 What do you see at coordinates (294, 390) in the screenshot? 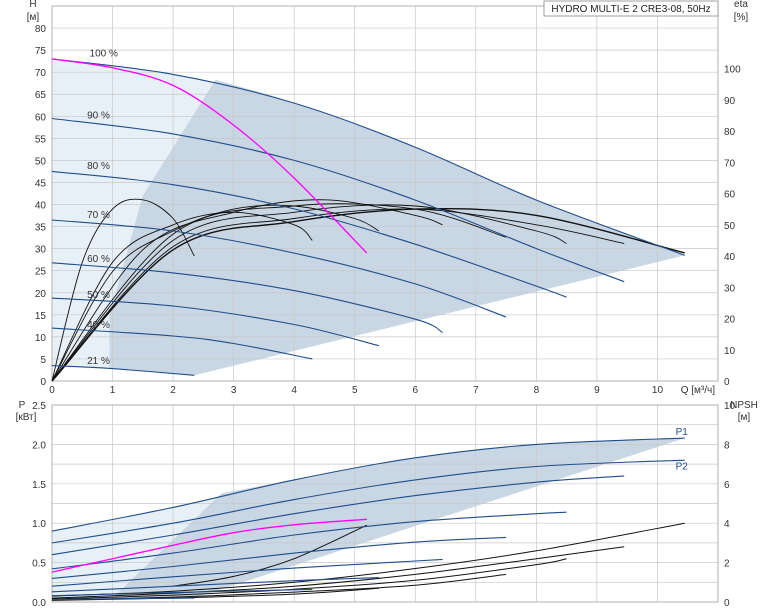
I see `x-tick-label: 4` at bounding box center [294, 390].